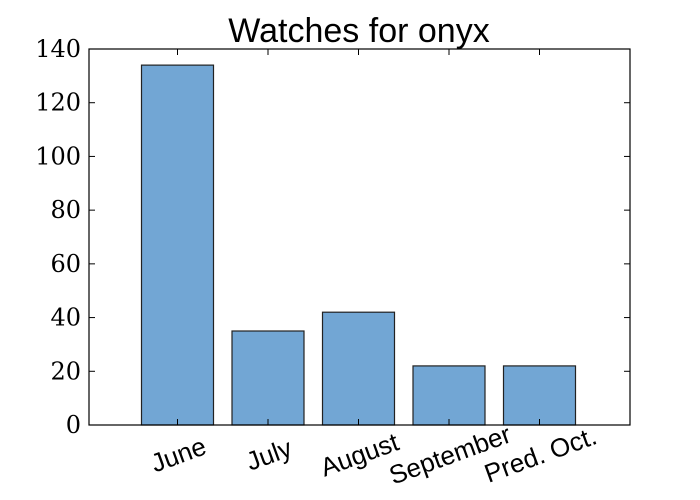 The width and height of the screenshot is (700, 500). Describe the element at coordinates (65, 371) in the screenshot. I see `y-tick-label: 20` at that location.